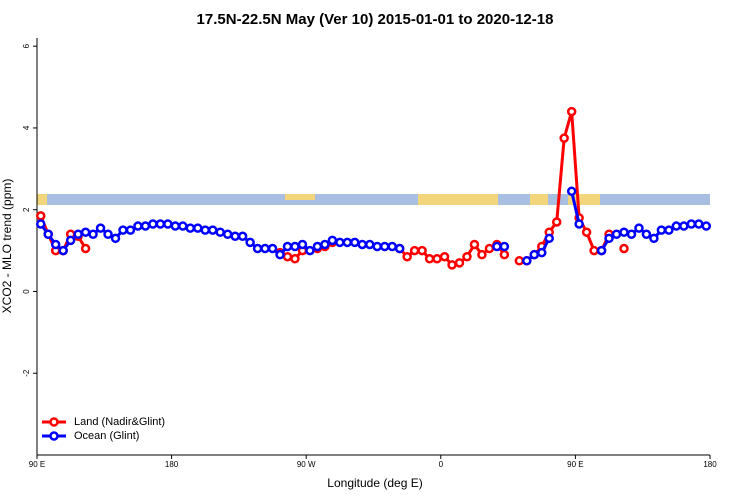 The height and width of the screenshot is (500, 750). Describe the element at coordinates (710, 464) in the screenshot. I see `x-tick-label: 180` at that location.